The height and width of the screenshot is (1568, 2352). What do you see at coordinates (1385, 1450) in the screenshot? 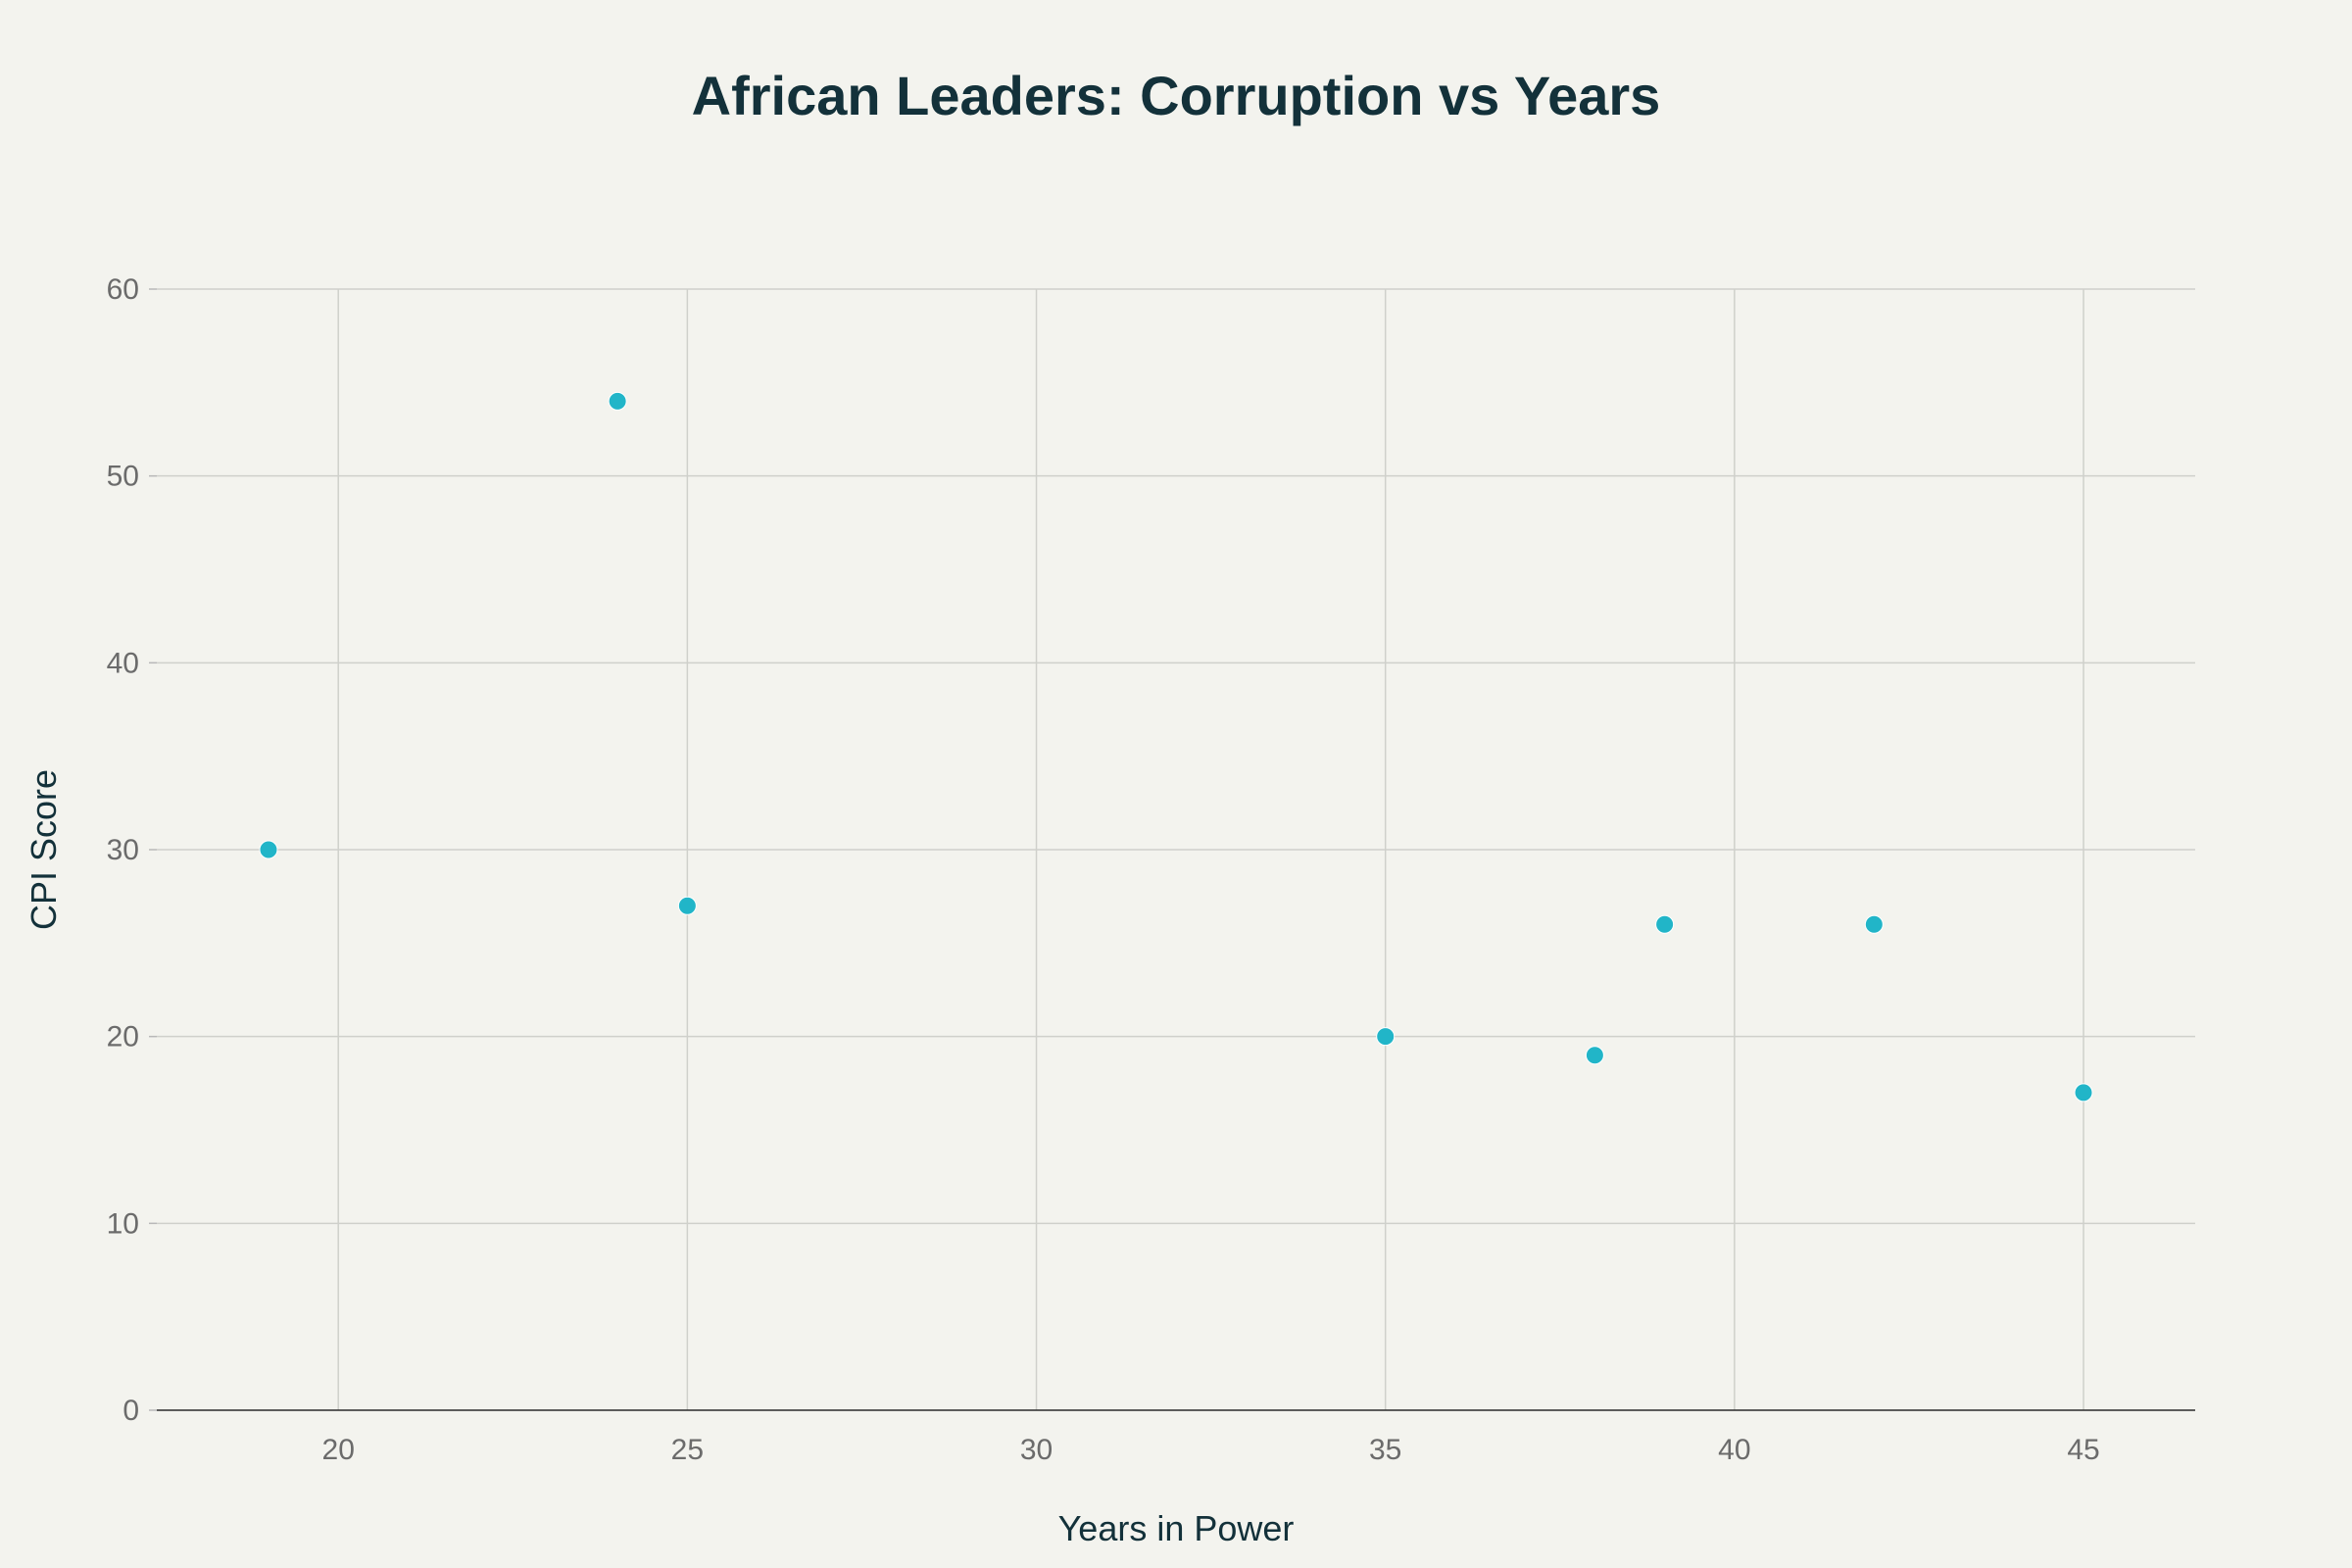
I see `x-tick-label: 35` at bounding box center [1385, 1450].